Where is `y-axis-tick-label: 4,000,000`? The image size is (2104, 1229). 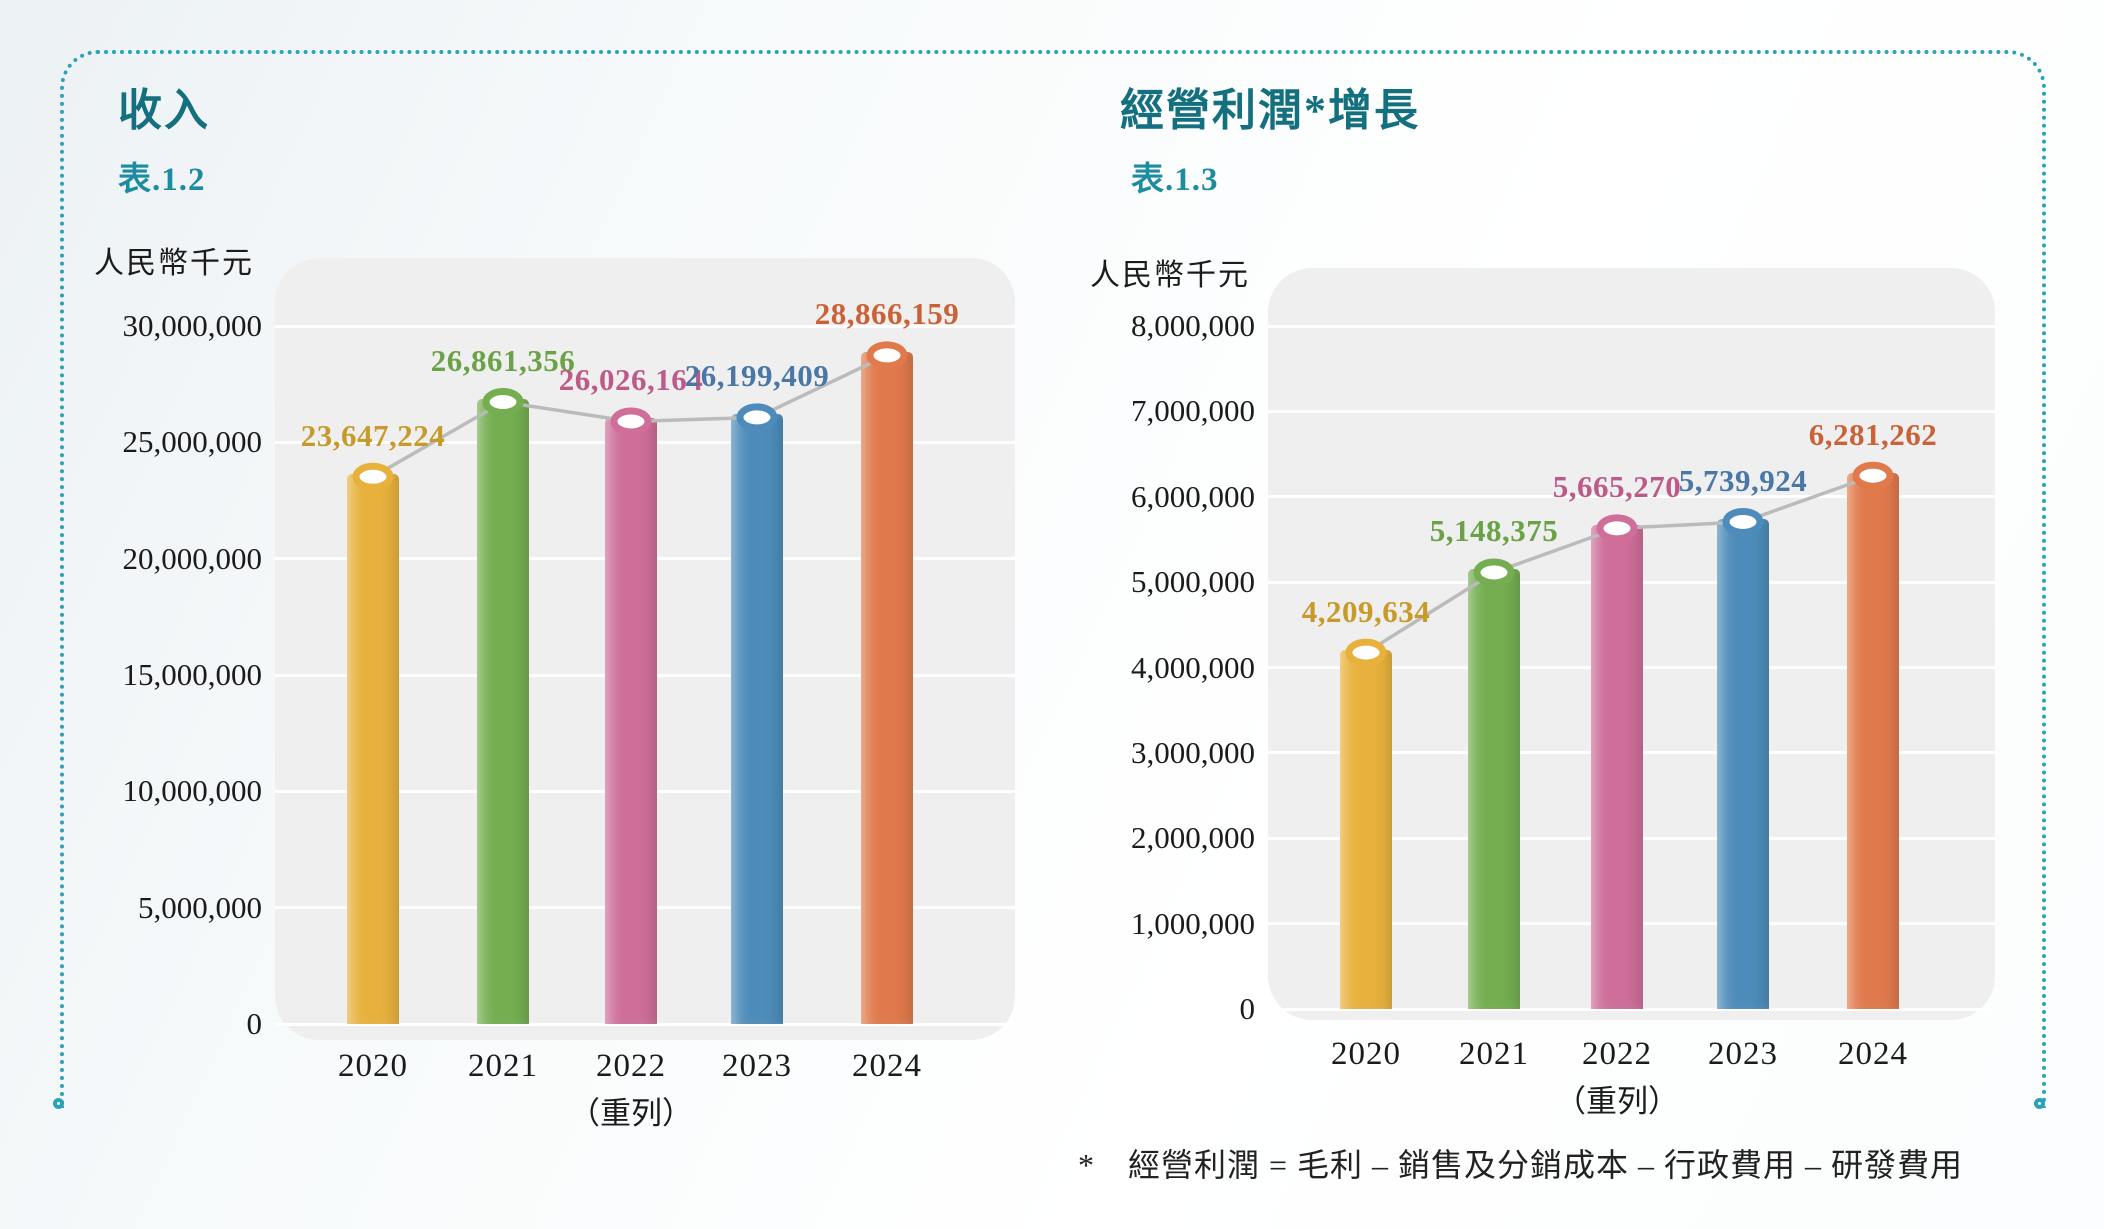 y-axis-tick-label: 4,000,000 is located at coordinates (1193, 667).